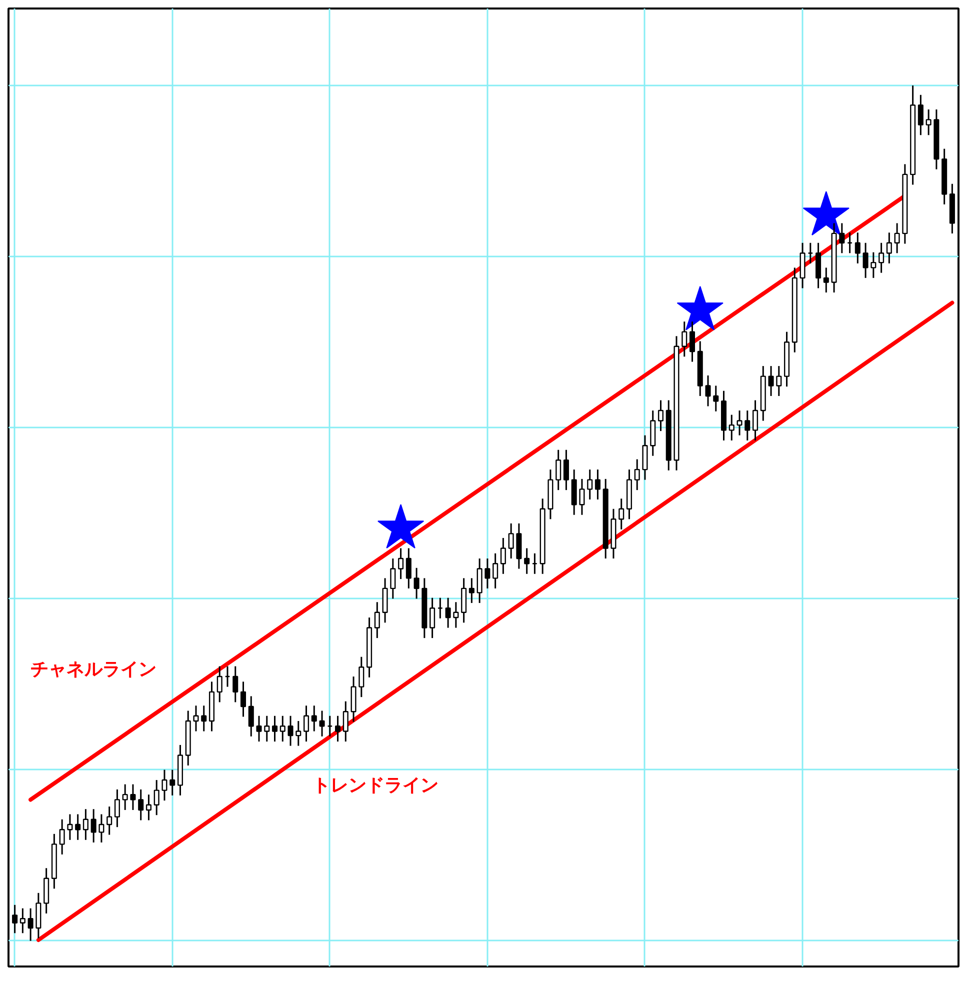  I want to click on series-label: トレンドライン, so click(375, 785).